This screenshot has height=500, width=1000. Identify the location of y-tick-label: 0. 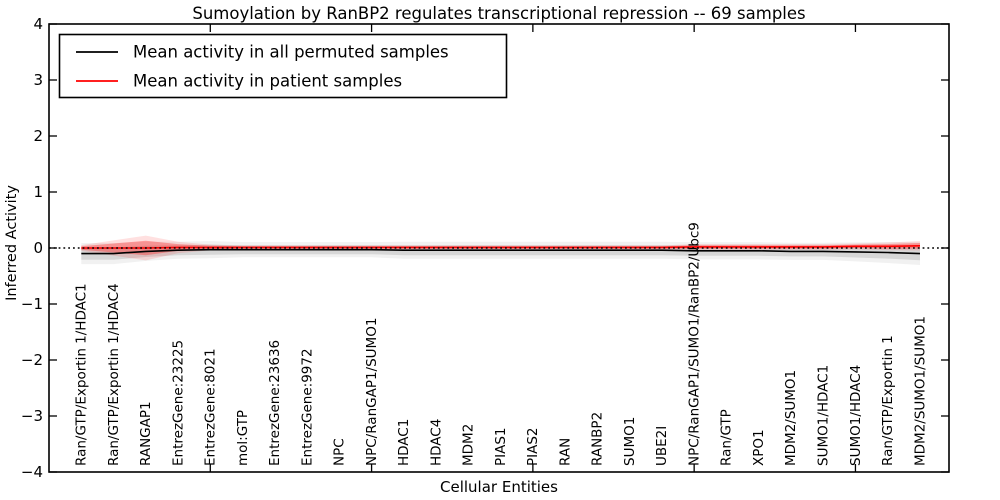
(38, 248).